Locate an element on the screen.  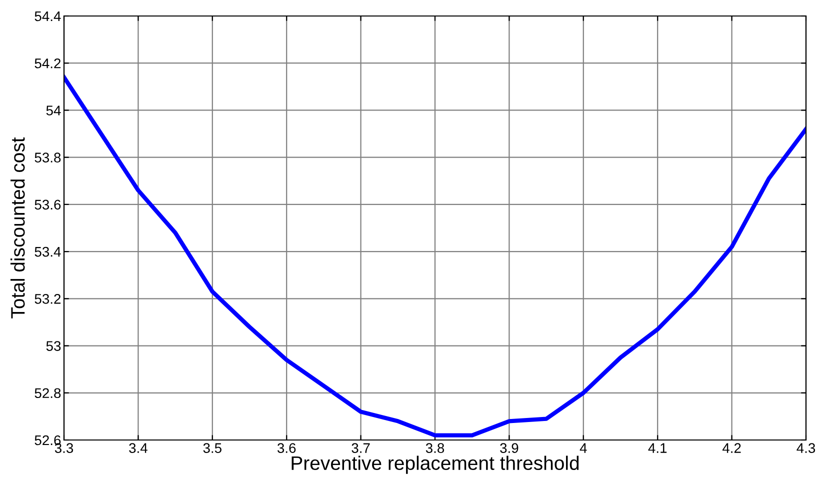
x-tick-label: 3.3 is located at coordinates (64, 448).